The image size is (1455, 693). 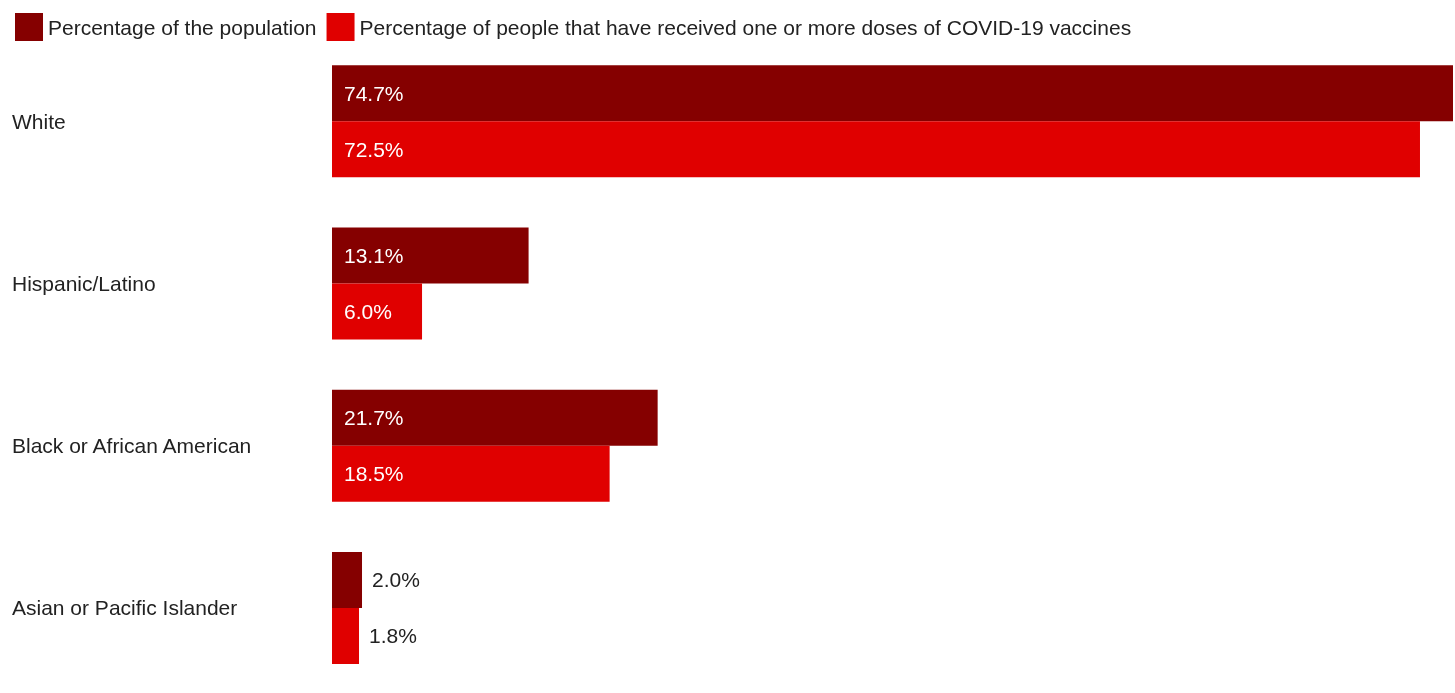 I want to click on data-label: 72.5%, so click(x=374, y=149).